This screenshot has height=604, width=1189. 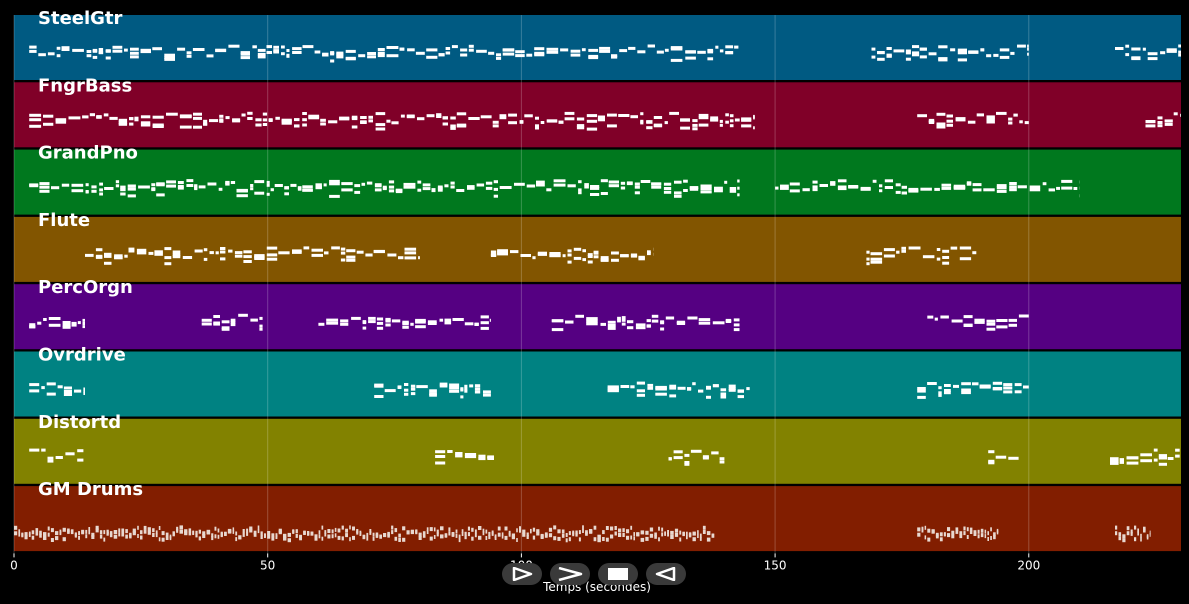 What do you see at coordinates (618, 574) in the screenshot?
I see `stop-button` at bounding box center [618, 574].